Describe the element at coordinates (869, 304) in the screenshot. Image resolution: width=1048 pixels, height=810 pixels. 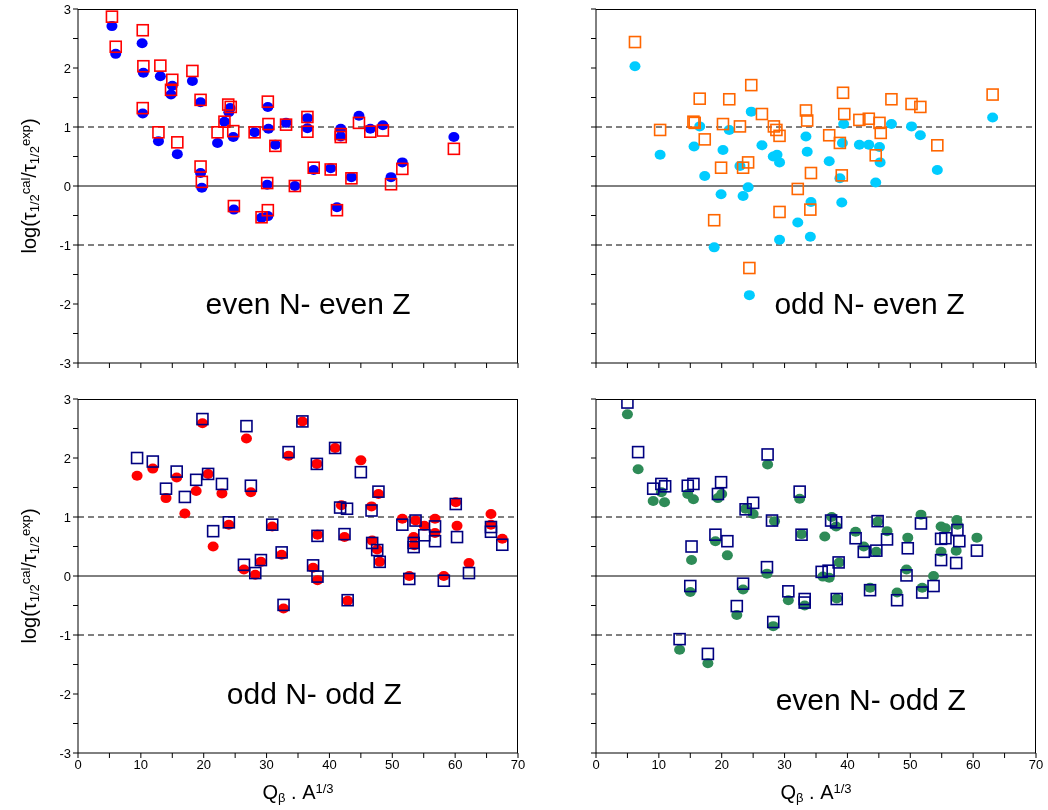
I see `annotation: odd N- even Z` at that location.